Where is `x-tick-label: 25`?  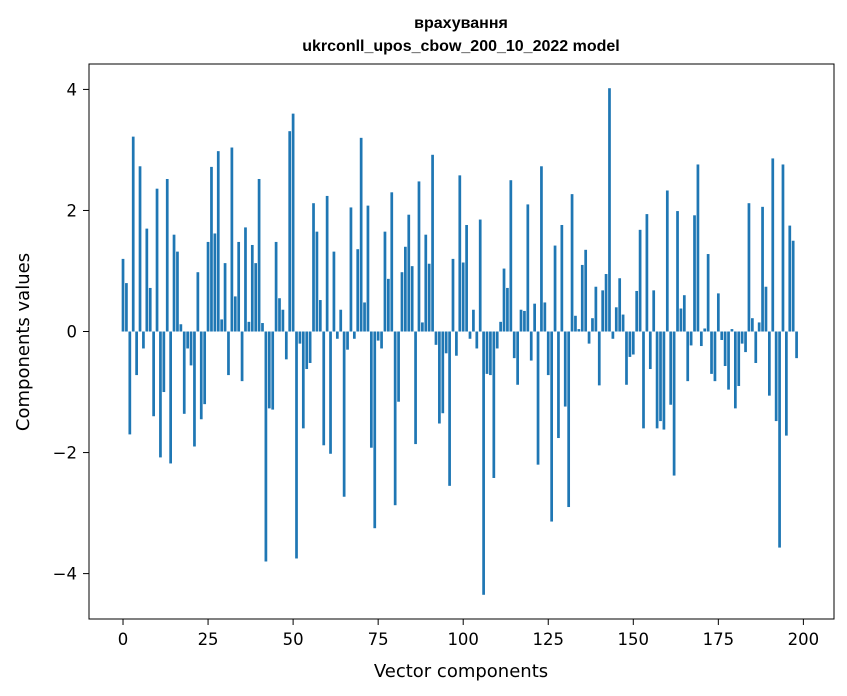
x-tick-label: 25 is located at coordinates (208, 639).